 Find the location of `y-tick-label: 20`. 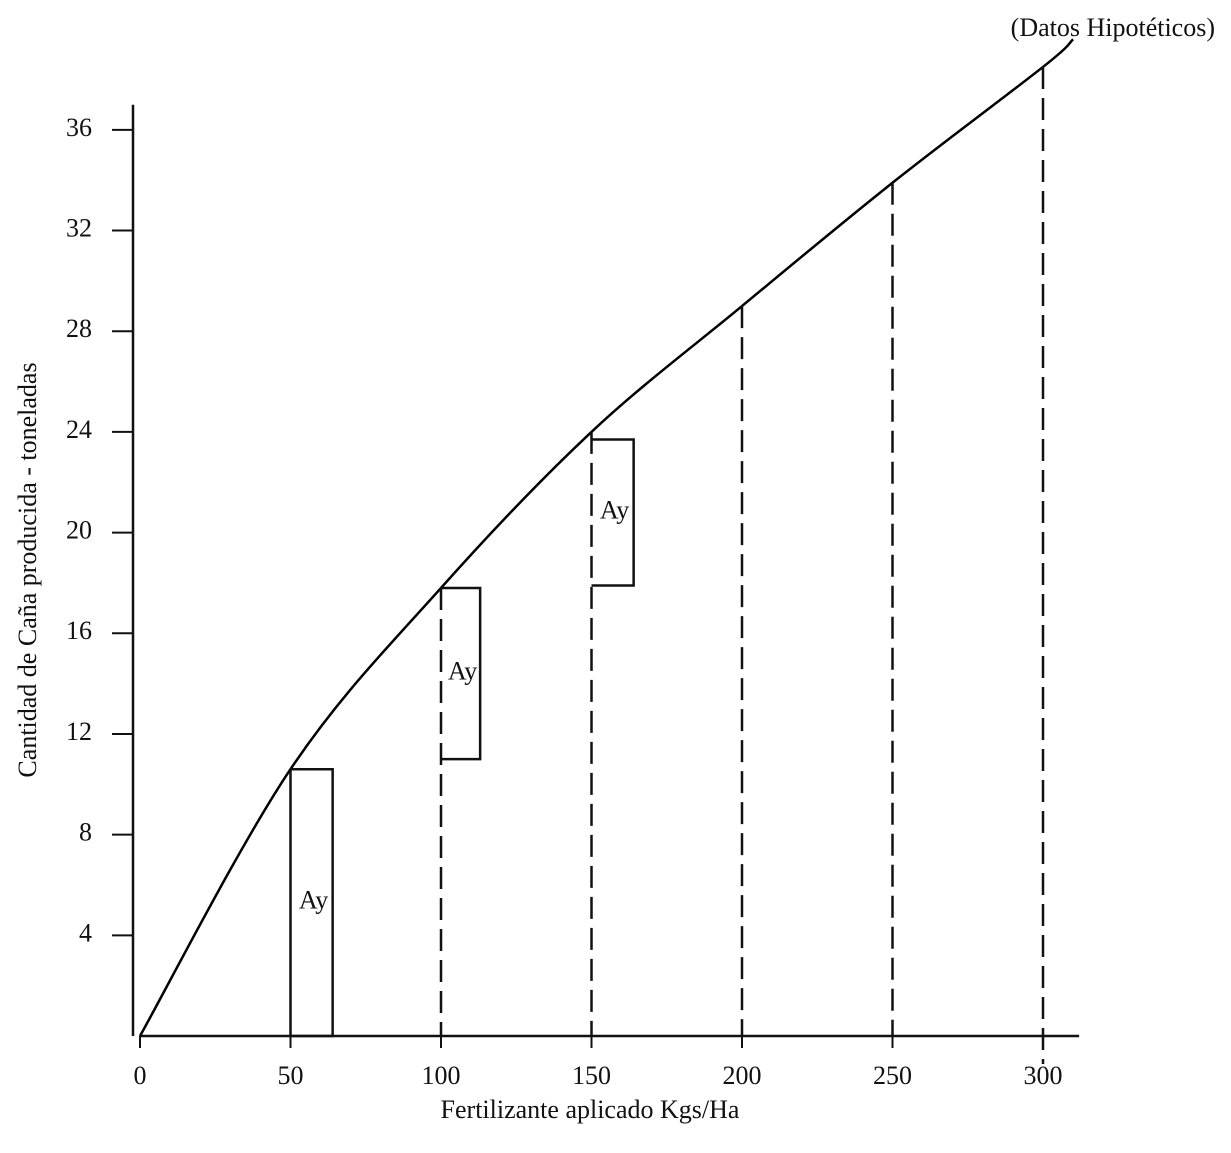

y-tick-label: 20 is located at coordinates (79, 530).